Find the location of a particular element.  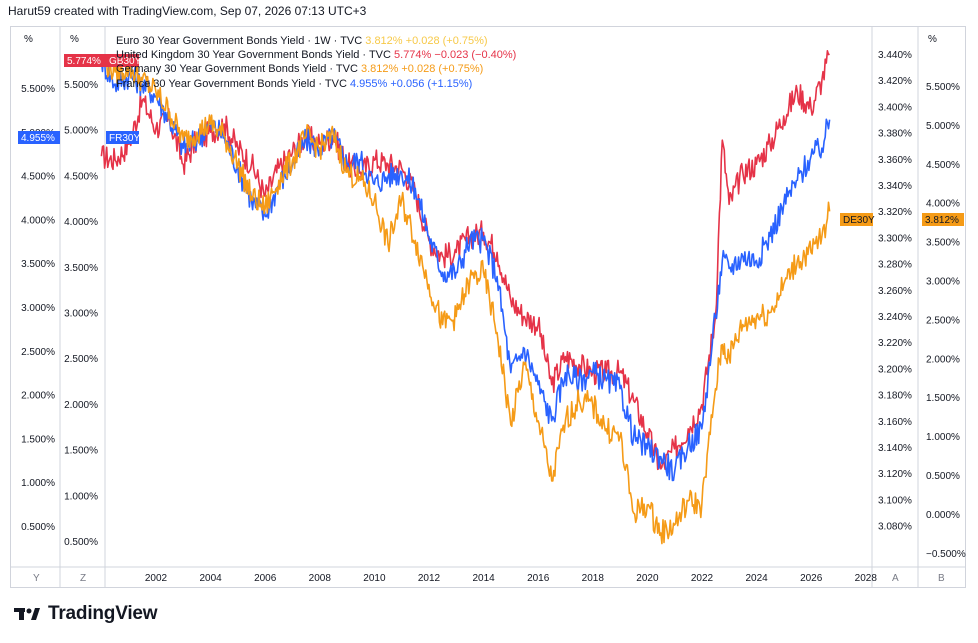

axis-scale-y-button: Y is located at coordinates (36, 578).